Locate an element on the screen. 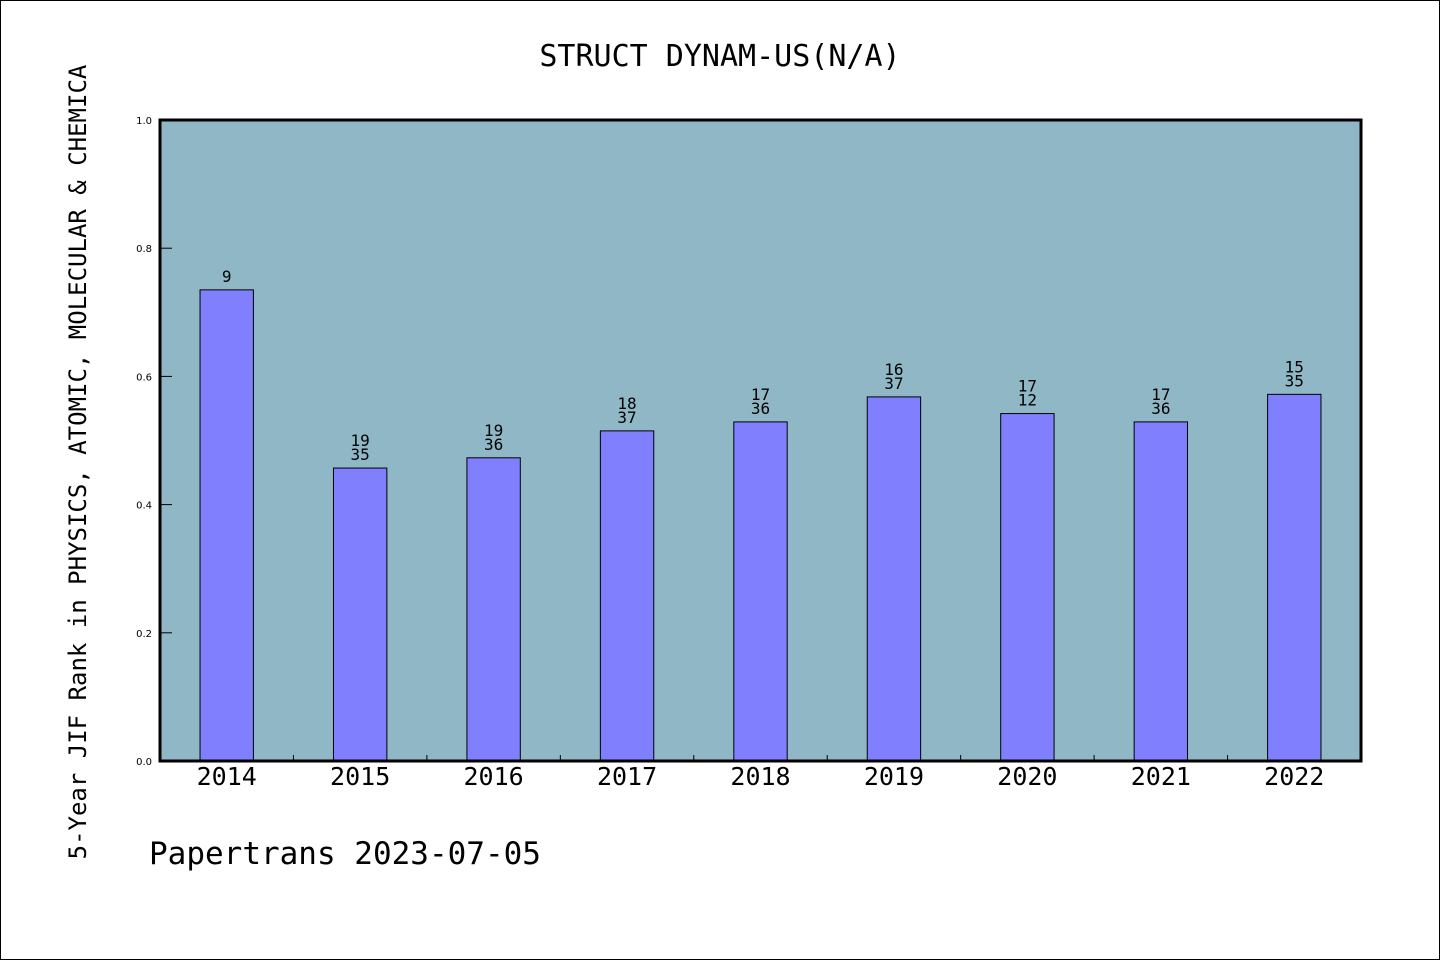 The width and height of the screenshot is (1440, 960). data-label-2016-1: 19 is located at coordinates (493, 430).